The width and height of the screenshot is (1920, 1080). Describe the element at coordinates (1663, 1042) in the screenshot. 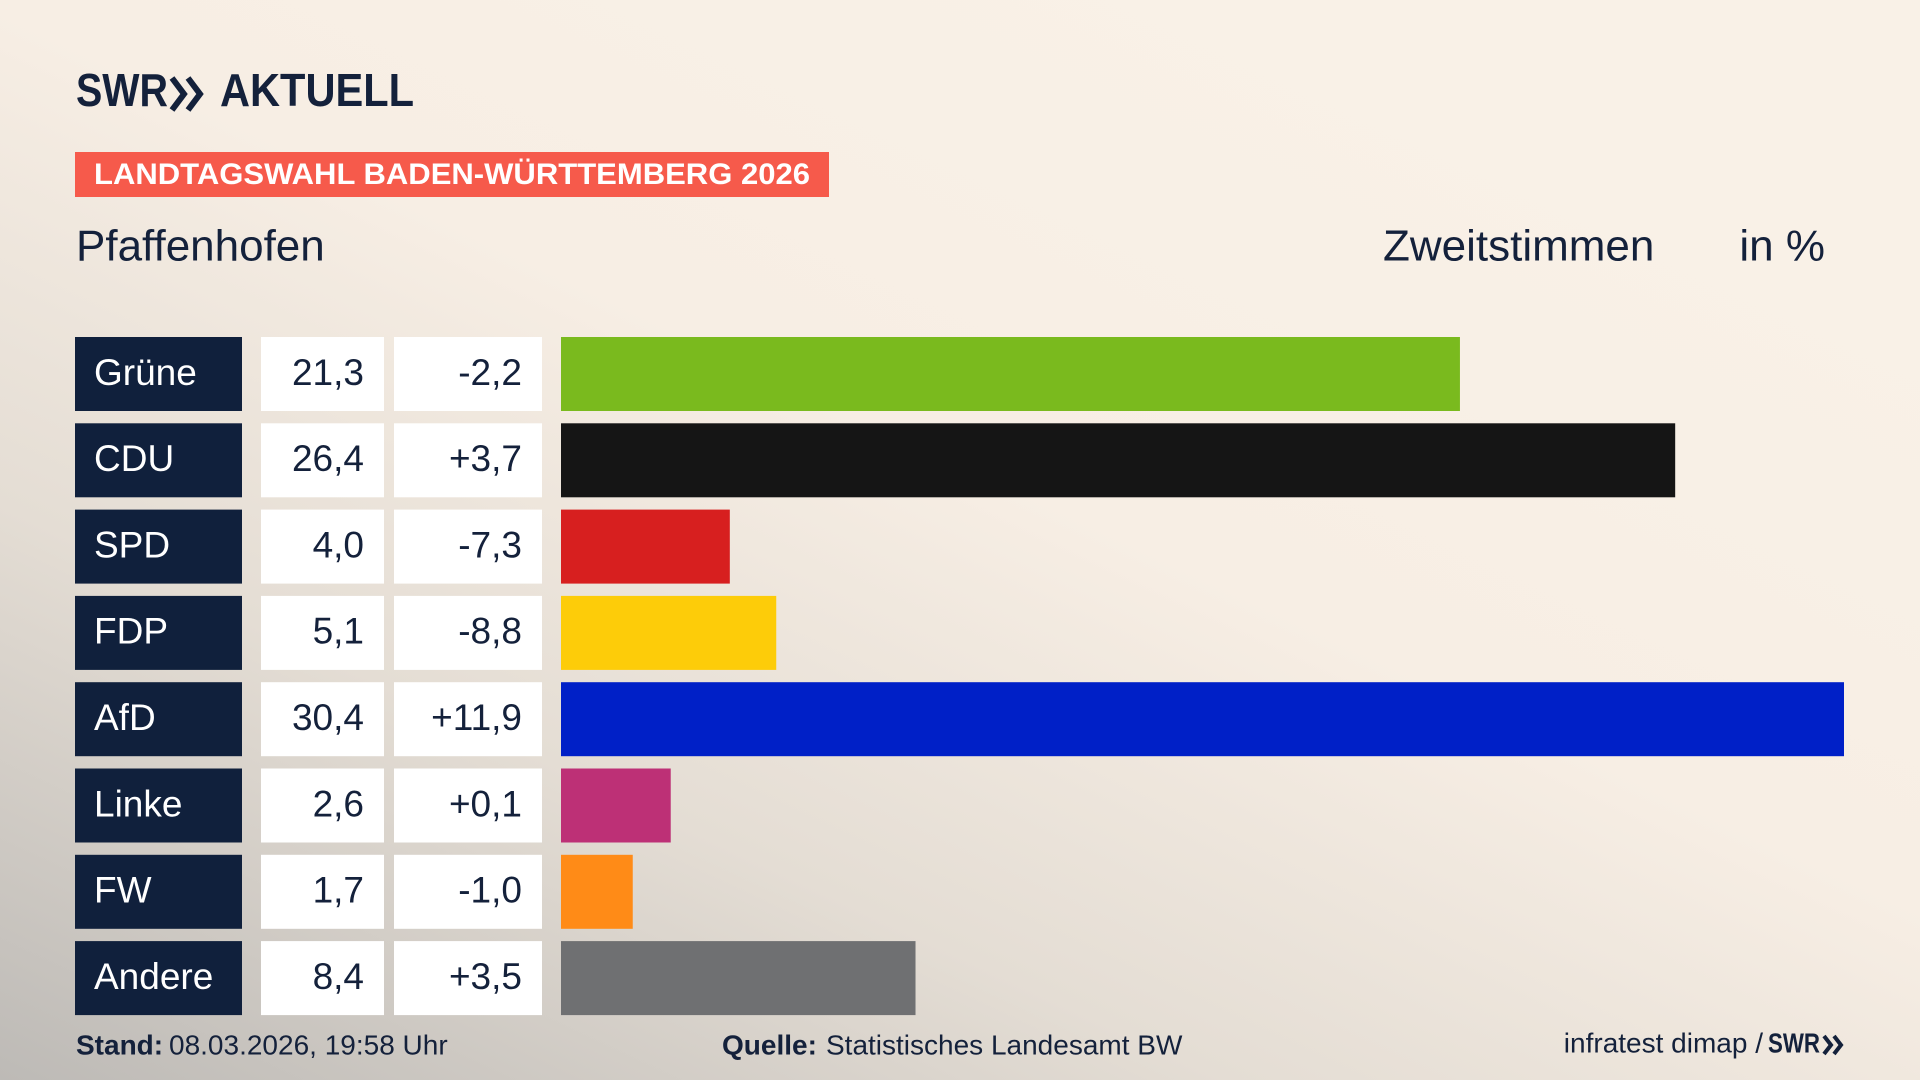

I see `credit: infratest dimap /` at that location.